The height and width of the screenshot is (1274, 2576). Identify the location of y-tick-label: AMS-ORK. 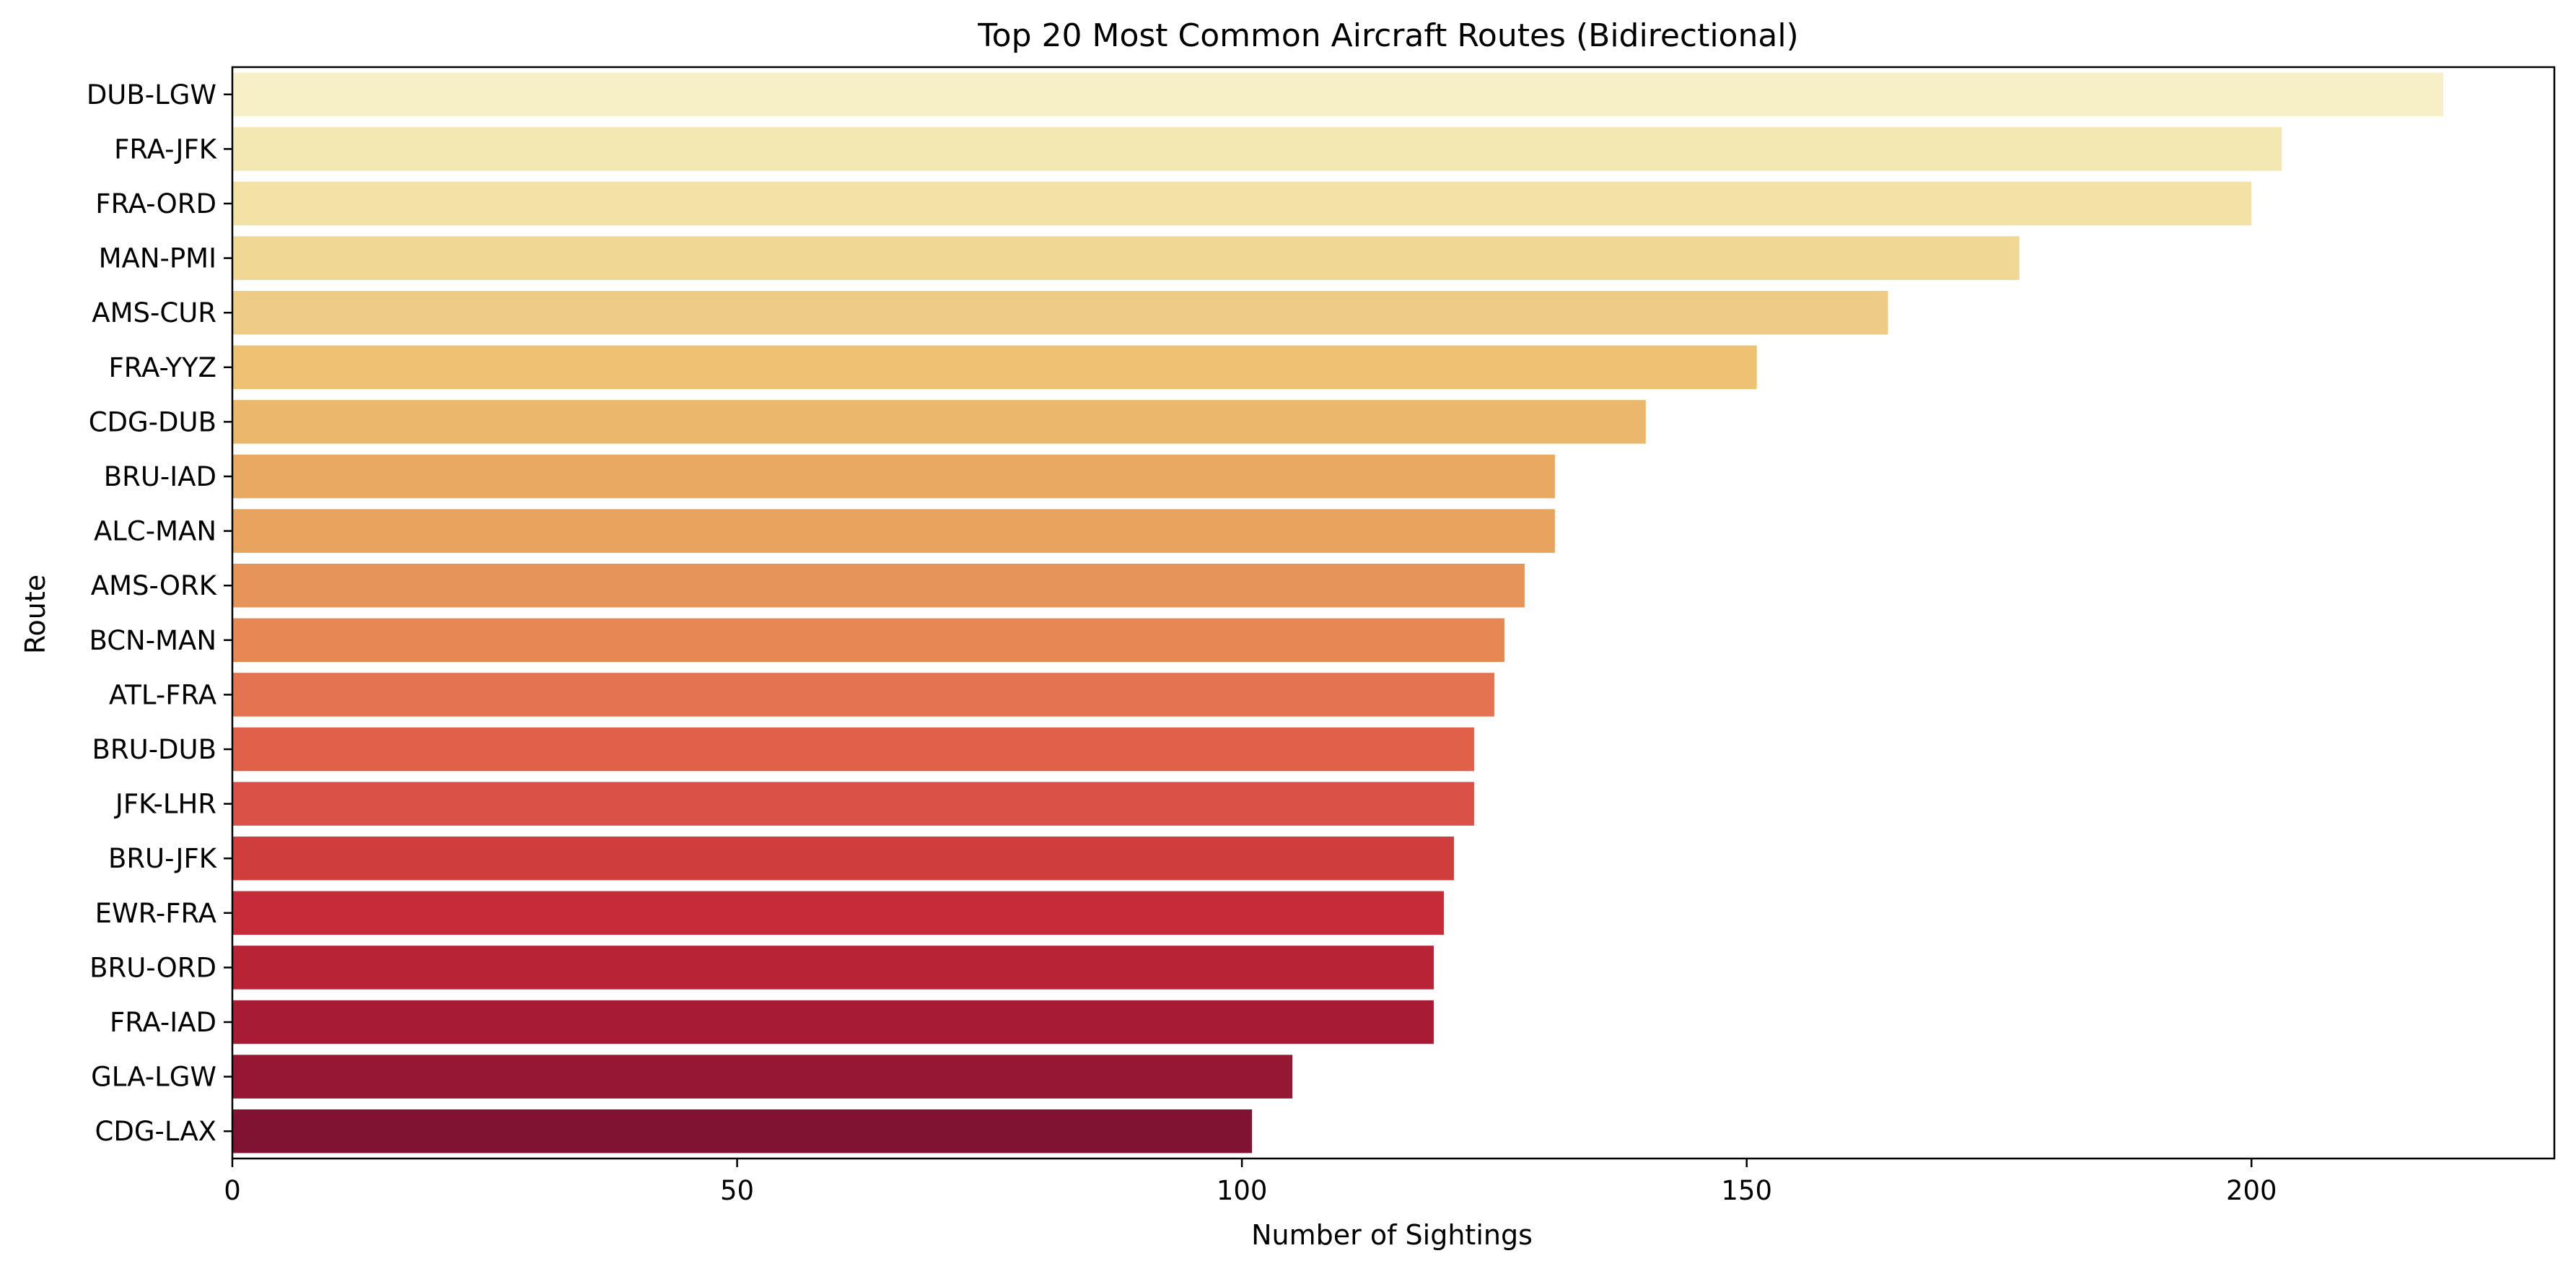
(154, 585).